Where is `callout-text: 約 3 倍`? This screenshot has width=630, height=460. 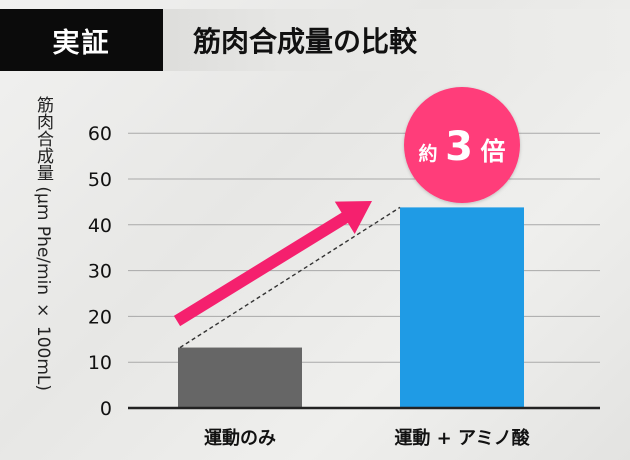
callout-text: 約 3 倍 is located at coordinates (461, 147).